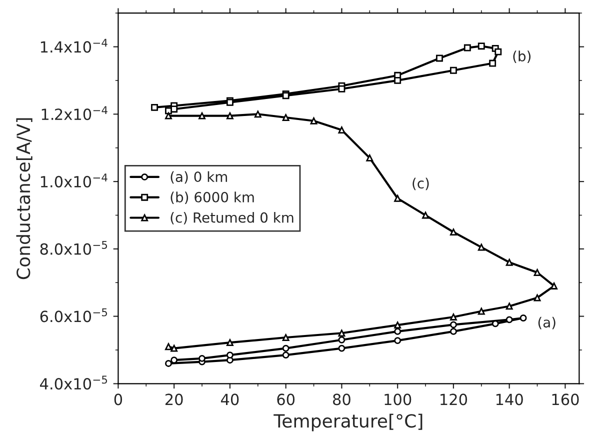  What do you see at coordinates (348, 423) in the screenshot?
I see `x-axis-title: Temperature[°C]` at bounding box center [348, 423].